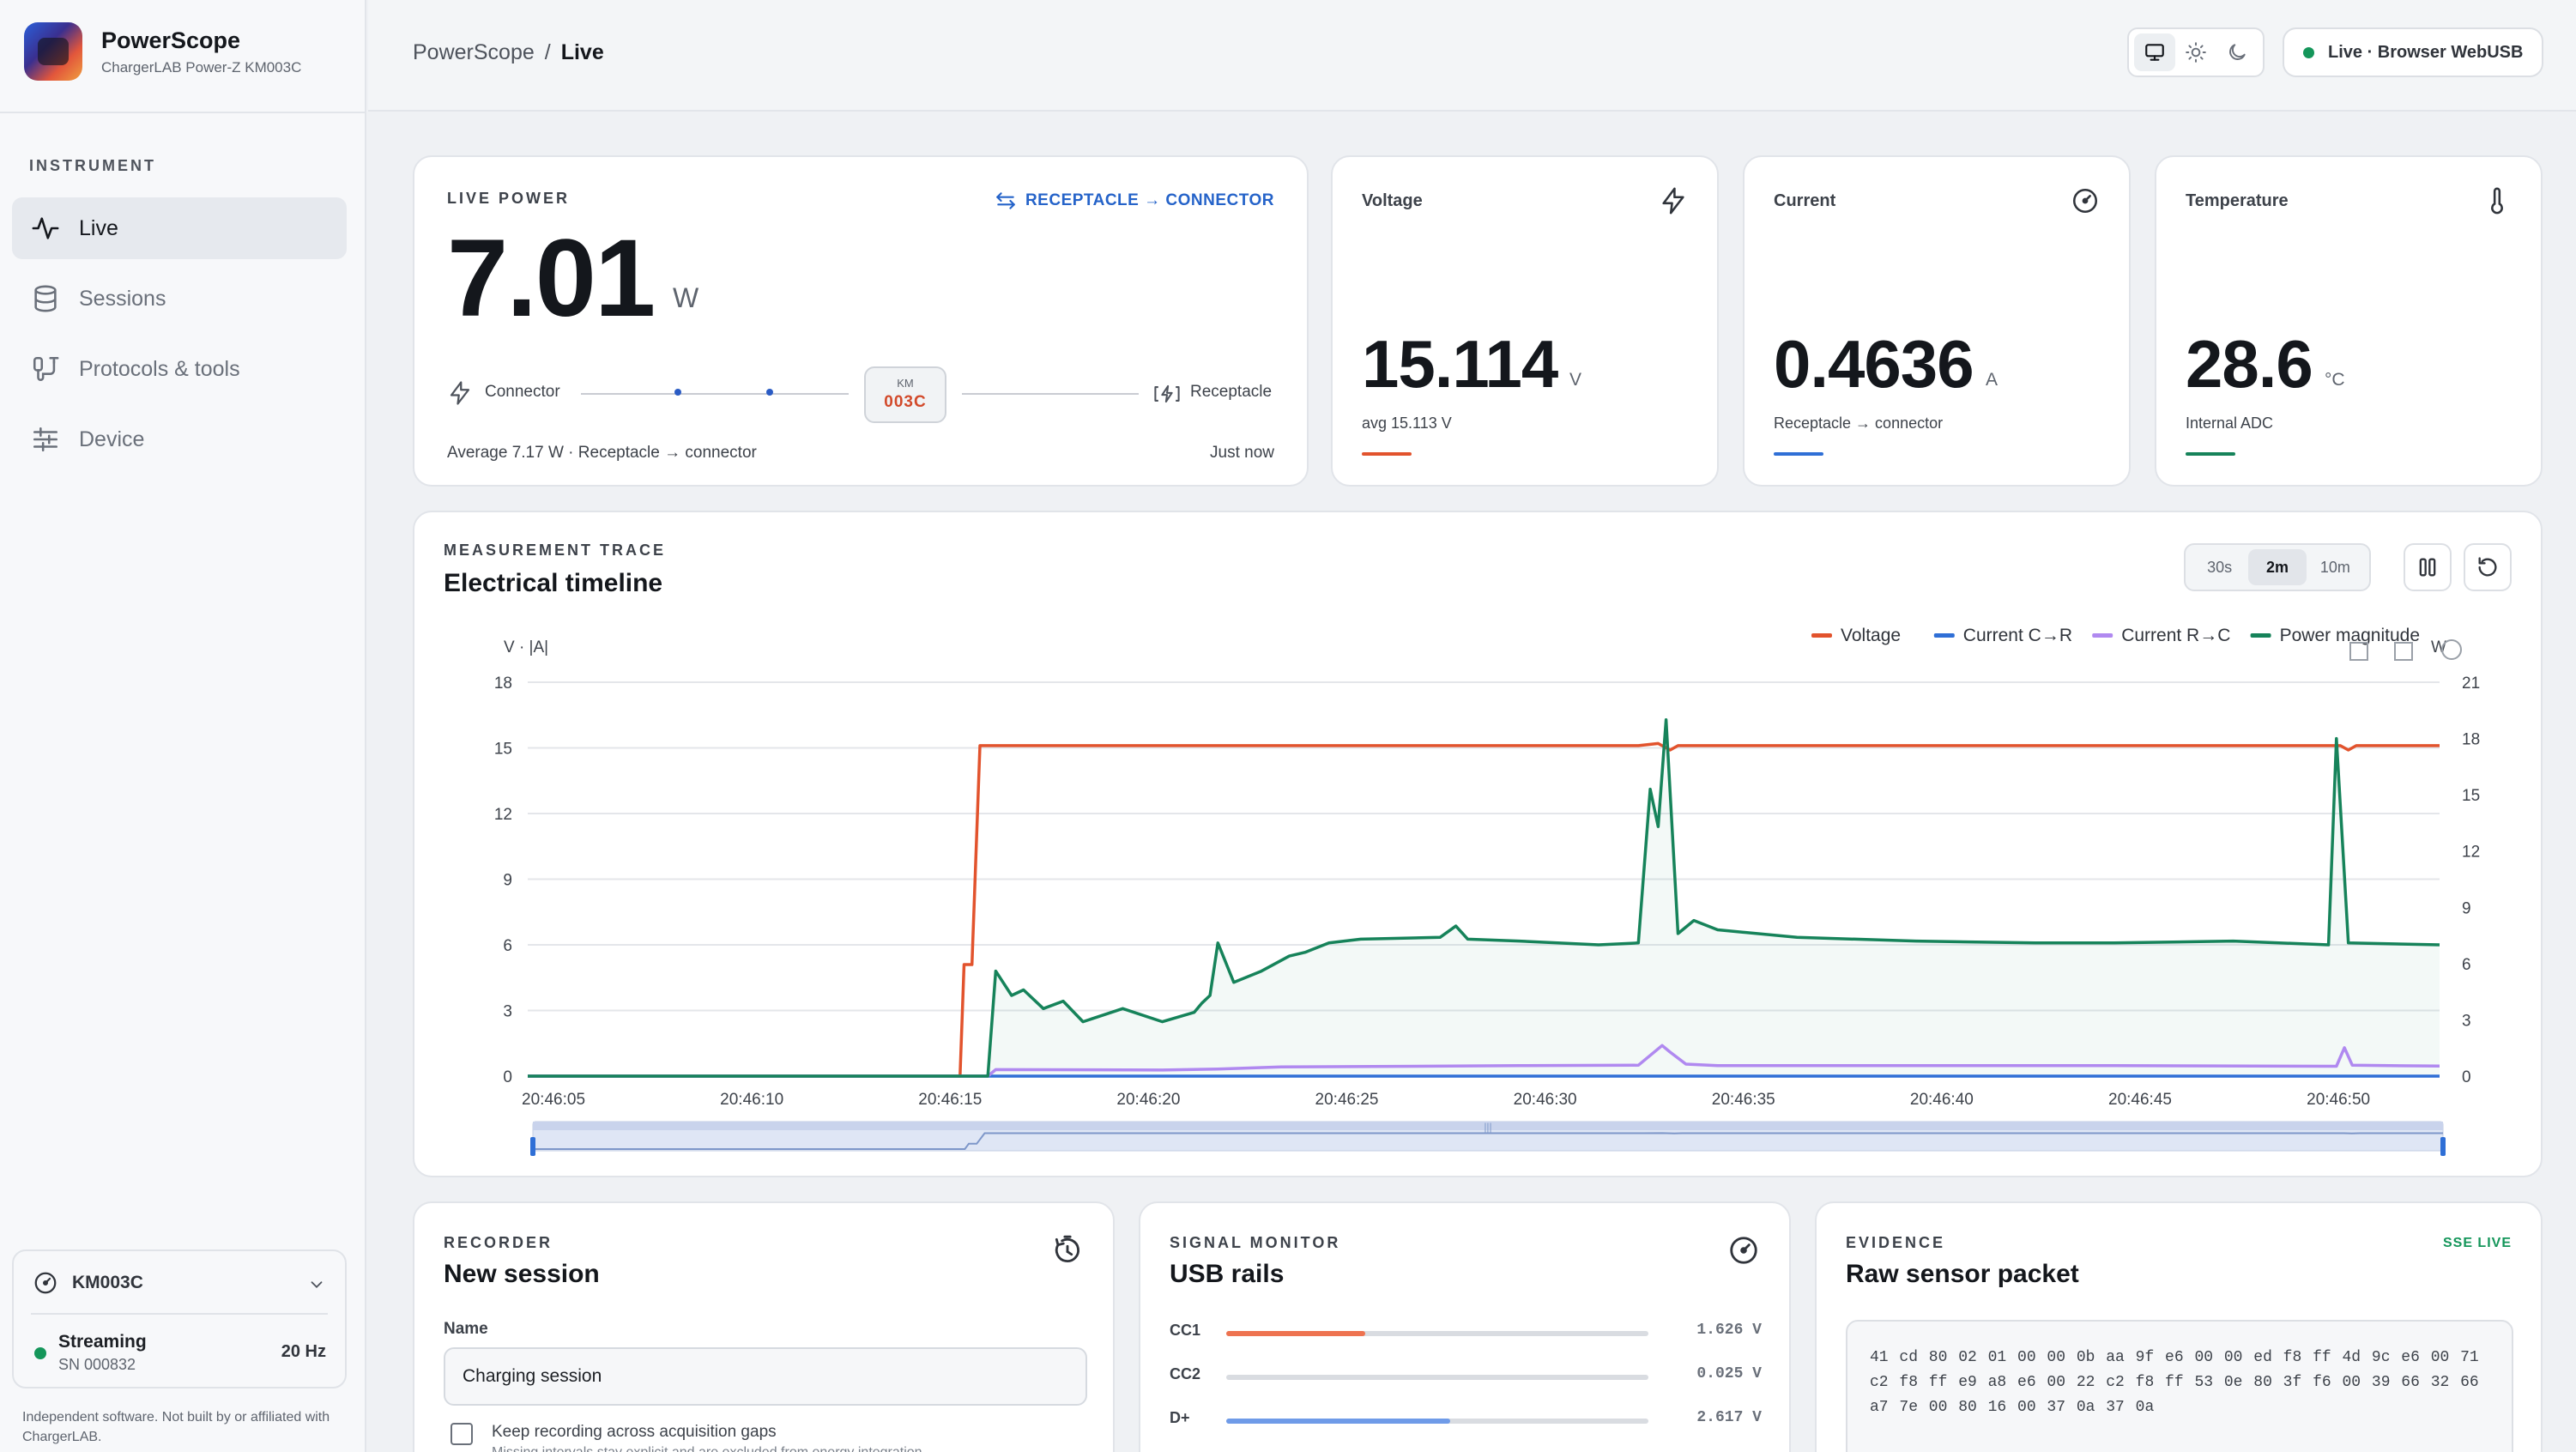 This screenshot has width=2576, height=1452. I want to click on y-tick-right: 21, so click(2471, 684).